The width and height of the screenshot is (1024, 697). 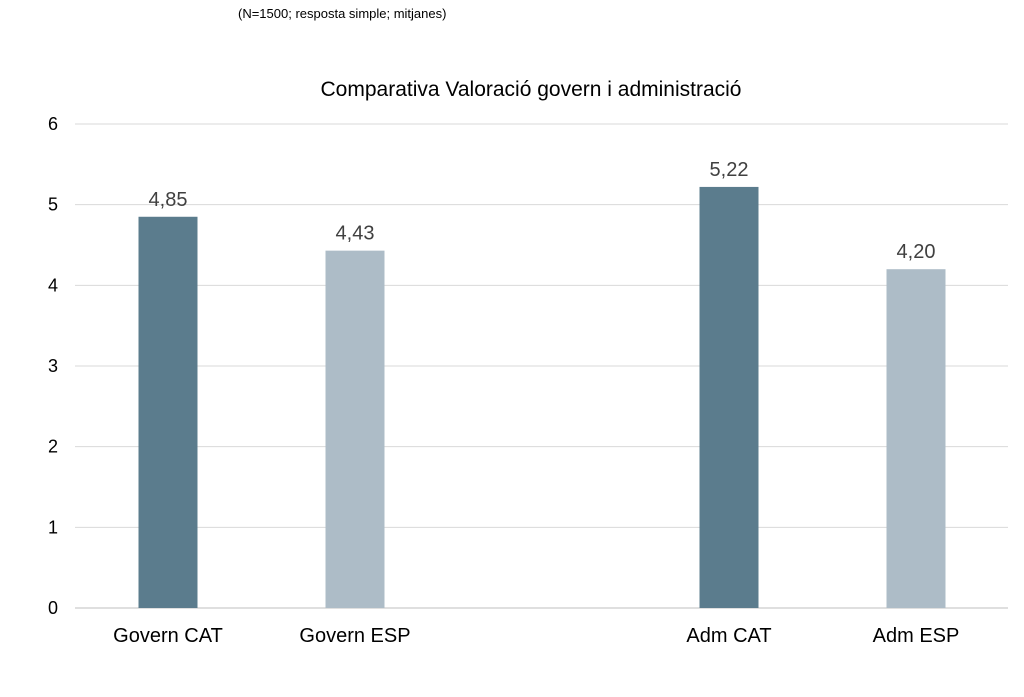 I want to click on data-label: 4,43, so click(x=355, y=234).